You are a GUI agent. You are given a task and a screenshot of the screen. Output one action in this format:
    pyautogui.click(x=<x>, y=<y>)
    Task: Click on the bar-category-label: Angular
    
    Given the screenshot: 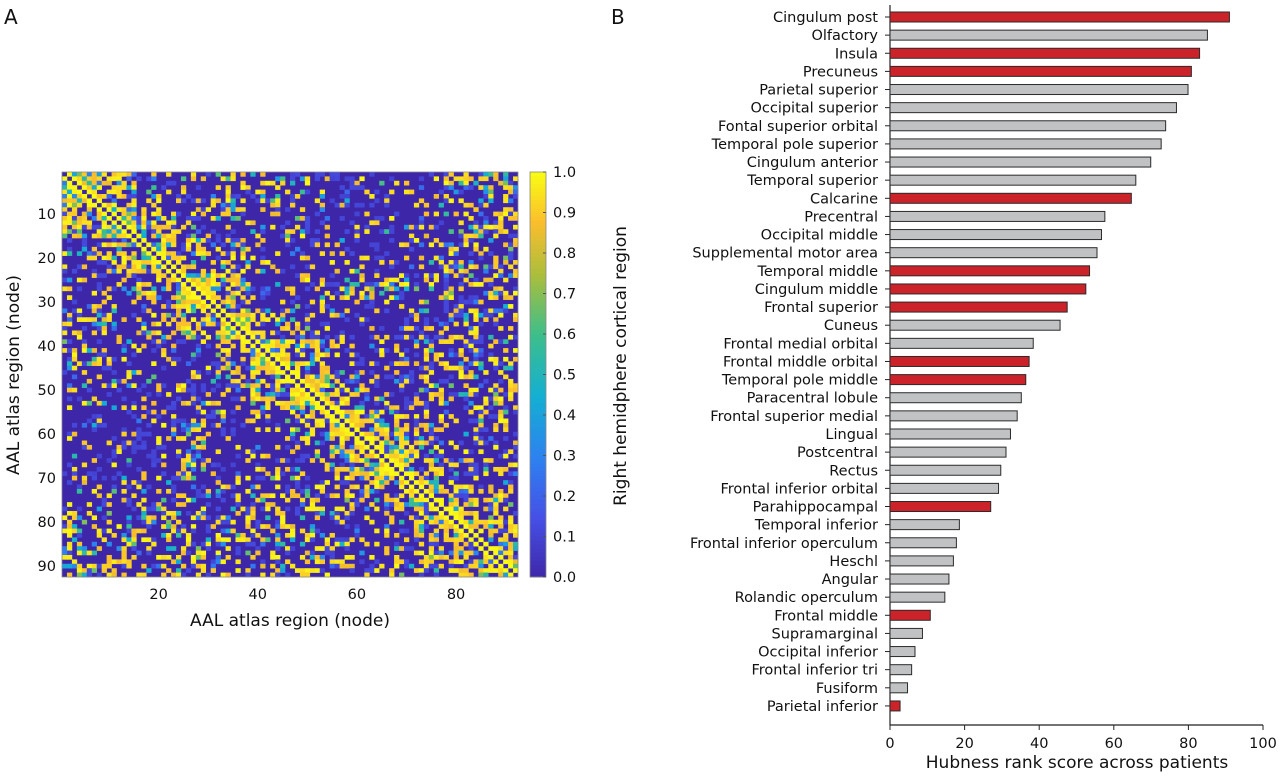 What is the action you would take?
    pyautogui.click(x=850, y=580)
    